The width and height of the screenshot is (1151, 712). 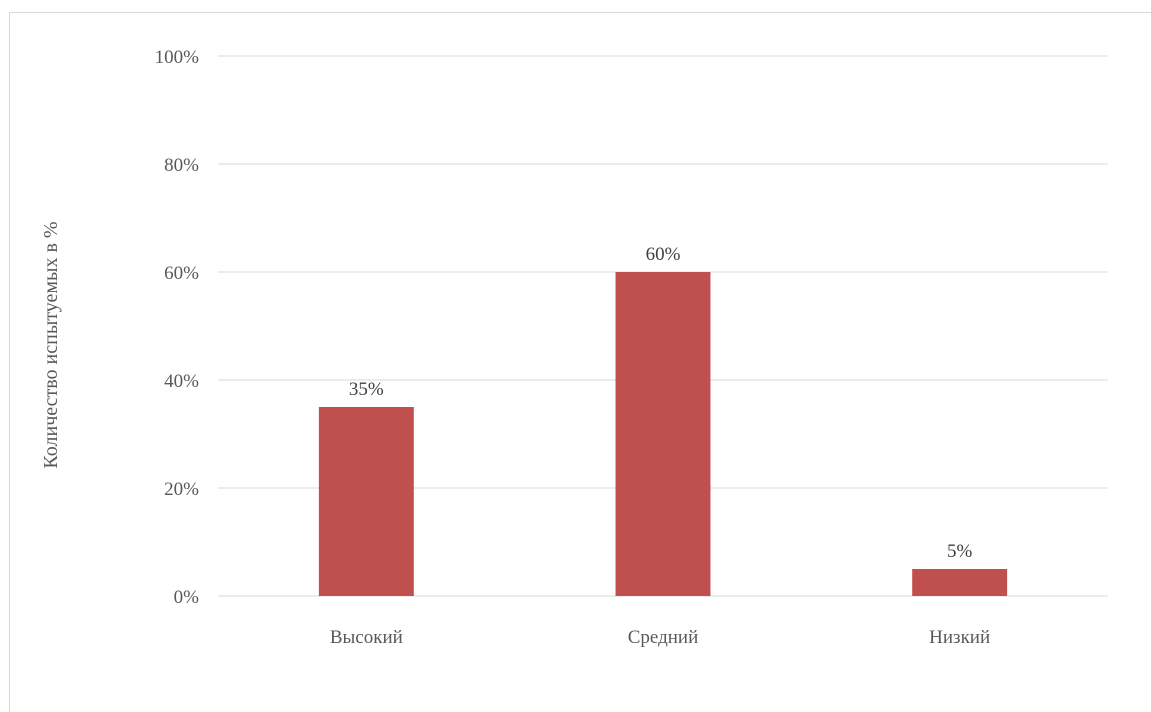 I want to click on y-tick-label: 100%, so click(x=177, y=57).